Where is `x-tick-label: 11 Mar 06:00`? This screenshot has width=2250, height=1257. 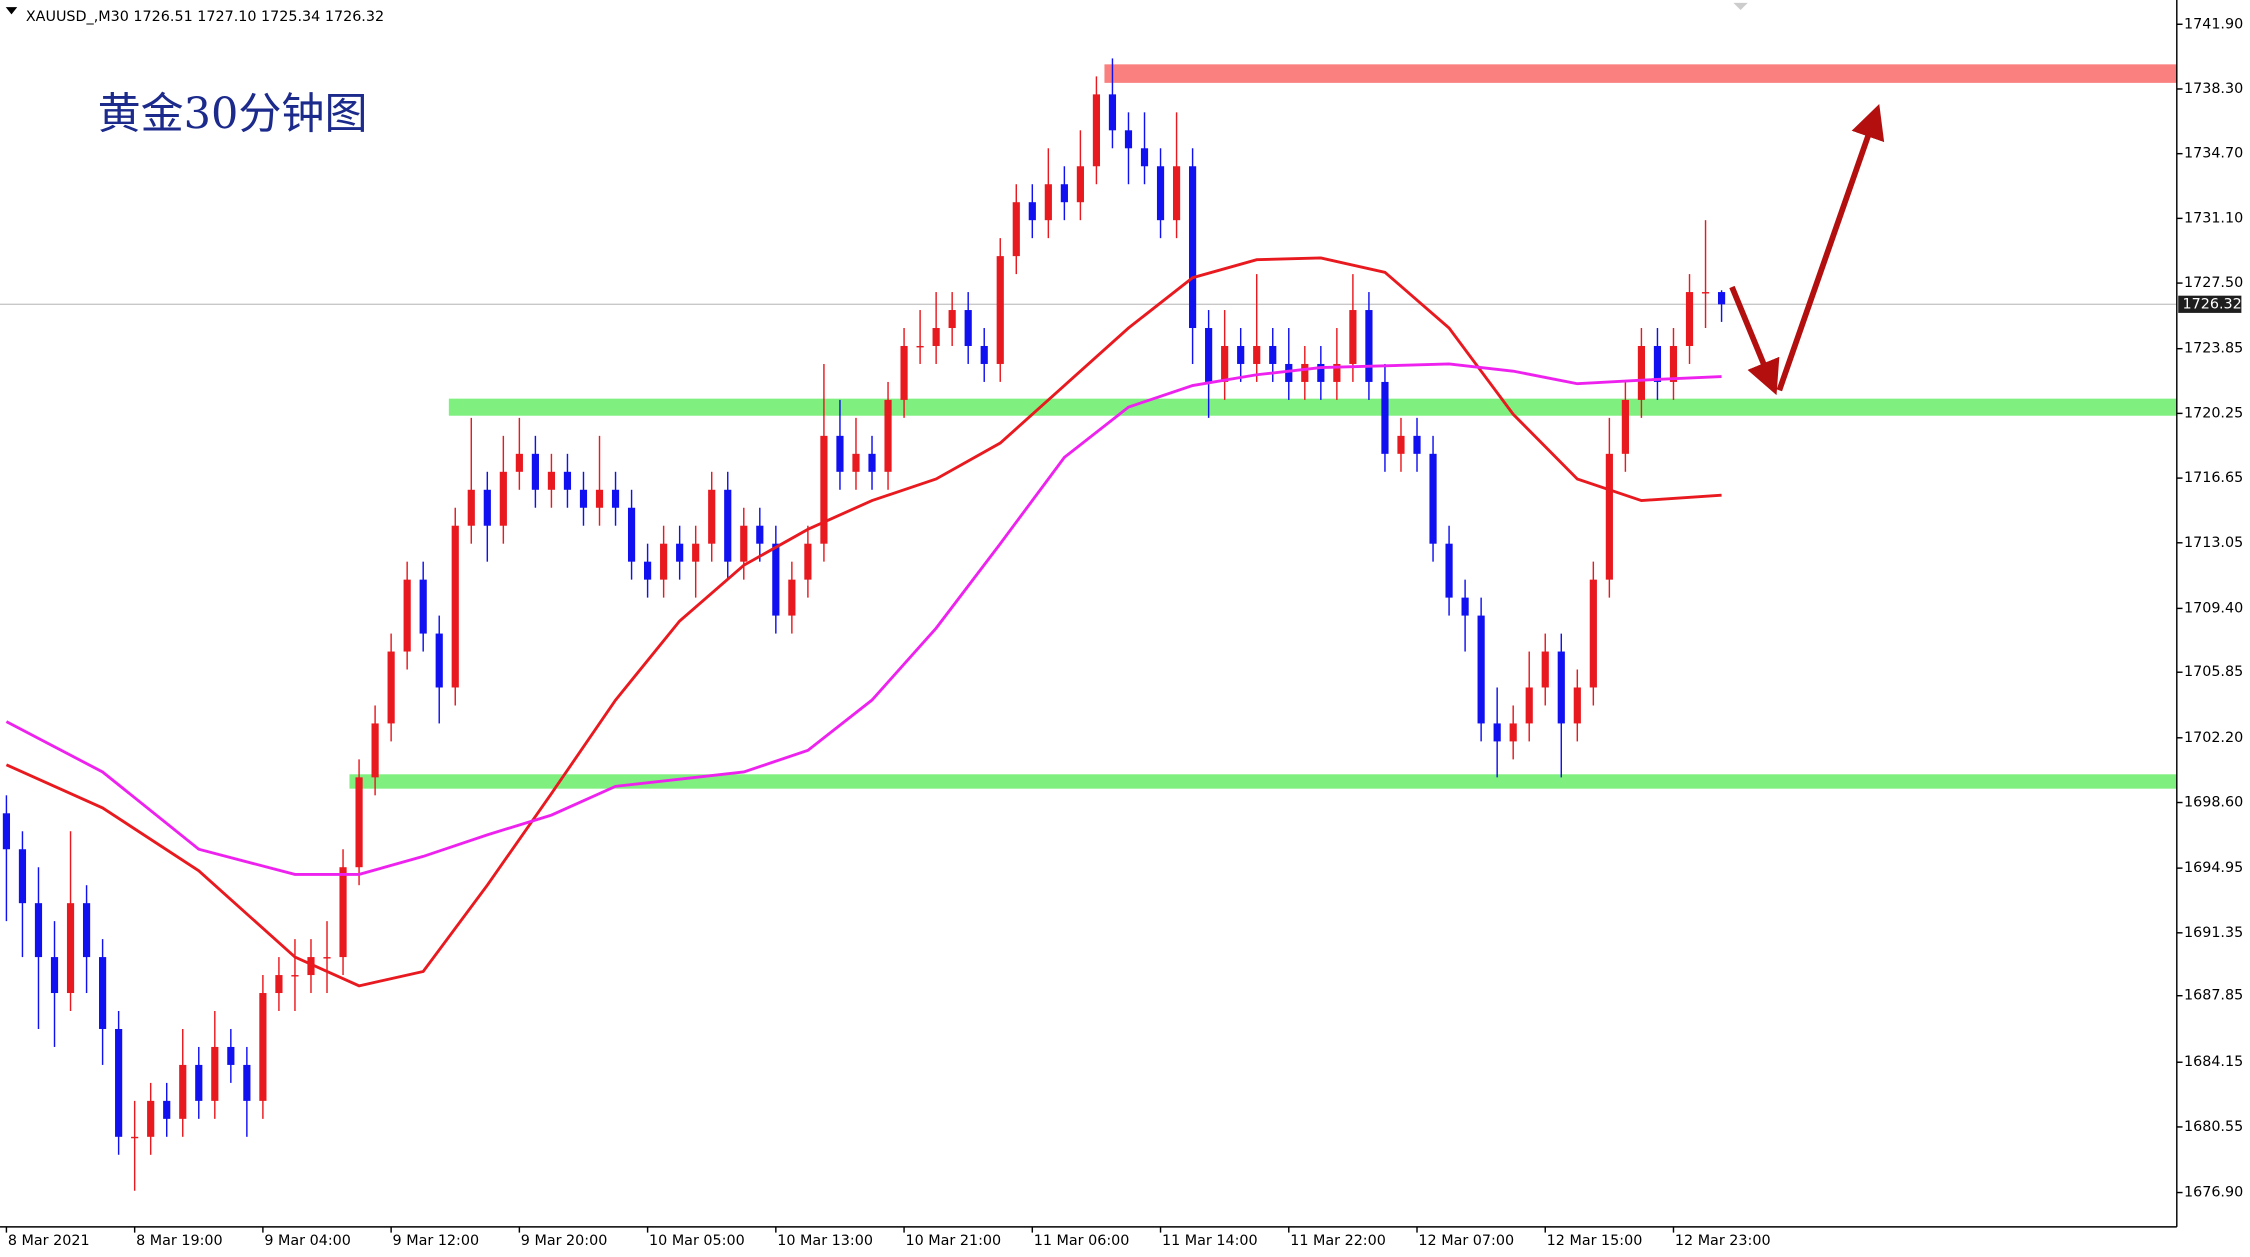 x-tick-label: 11 Mar 06:00 is located at coordinates (1082, 1241).